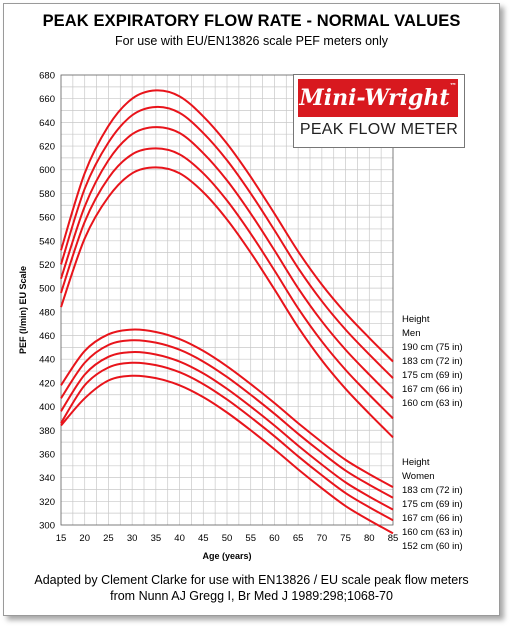  What do you see at coordinates (61, 538) in the screenshot?
I see `x-tick-label: 15` at bounding box center [61, 538].